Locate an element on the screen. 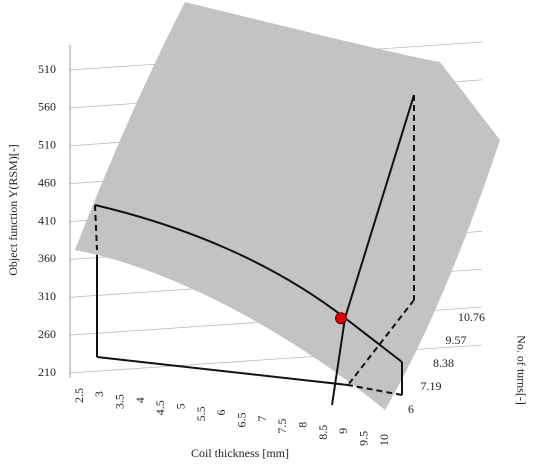  x-tick-label: 10 is located at coordinates (384, 440).